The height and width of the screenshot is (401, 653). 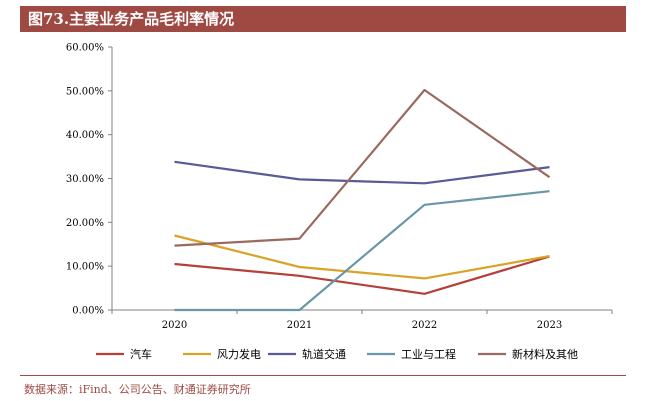 What do you see at coordinates (323, 19) in the screenshot?
I see `chart-title: 图73.主要业务产品毛利率情况` at bounding box center [323, 19].